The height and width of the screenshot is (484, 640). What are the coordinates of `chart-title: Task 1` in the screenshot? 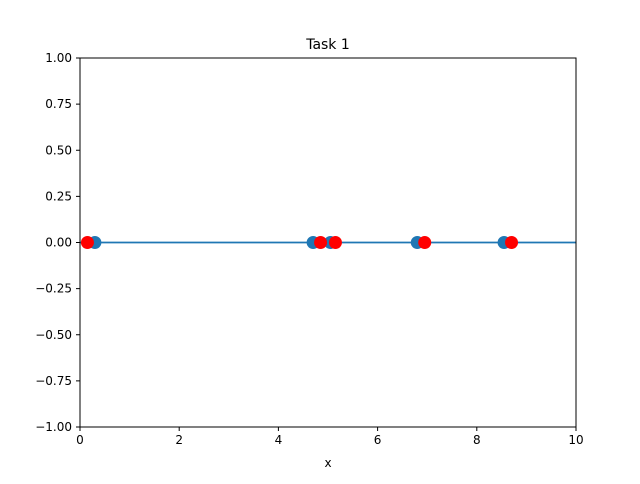 It's located at (327, 45).